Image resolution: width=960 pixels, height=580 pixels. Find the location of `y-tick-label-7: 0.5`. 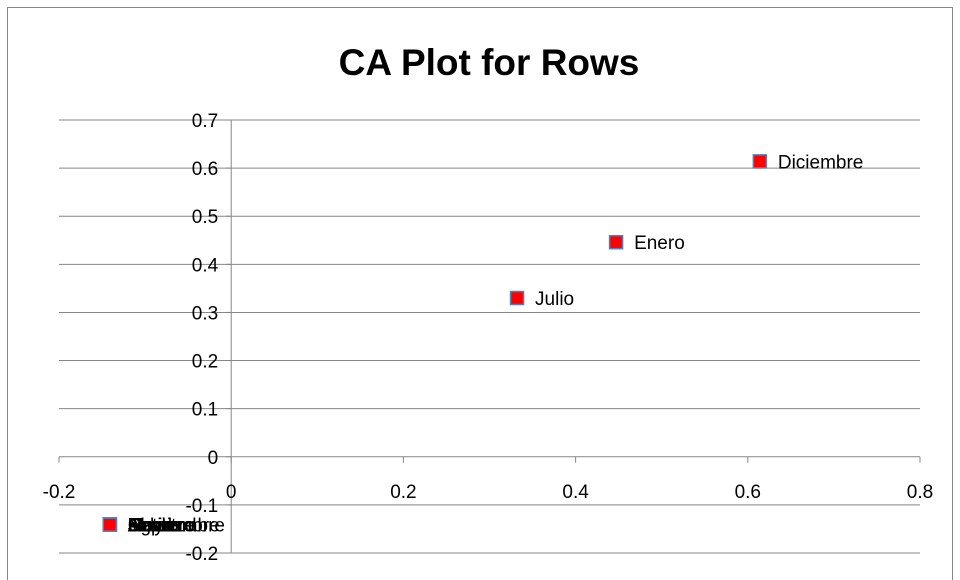

y-tick-label-7: 0.5 is located at coordinates (205, 217).